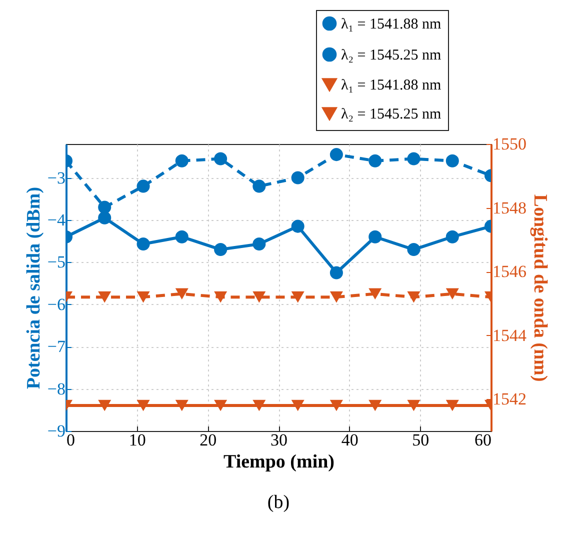  What do you see at coordinates (509, 272) in the screenshot?
I see `y2-tick-label: 1546` at bounding box center [509, 272].